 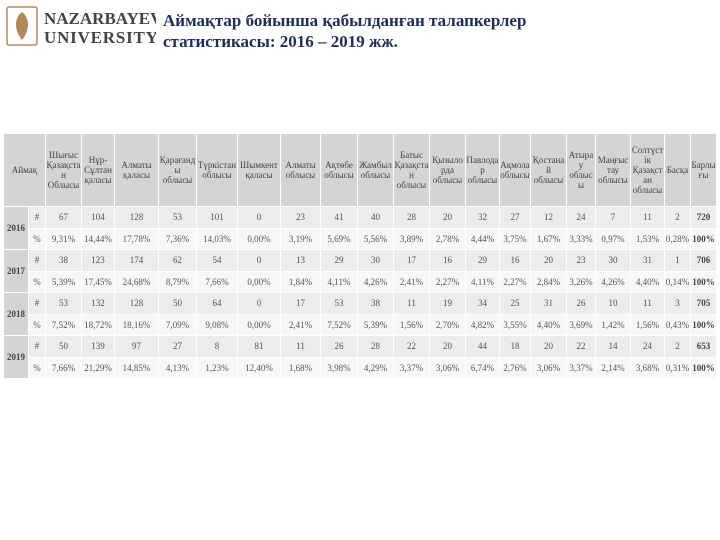 What do you see at coordinates (483, 281) in the screenshot?
I see `cell: 4,11%` at bounding box center [483, 281].